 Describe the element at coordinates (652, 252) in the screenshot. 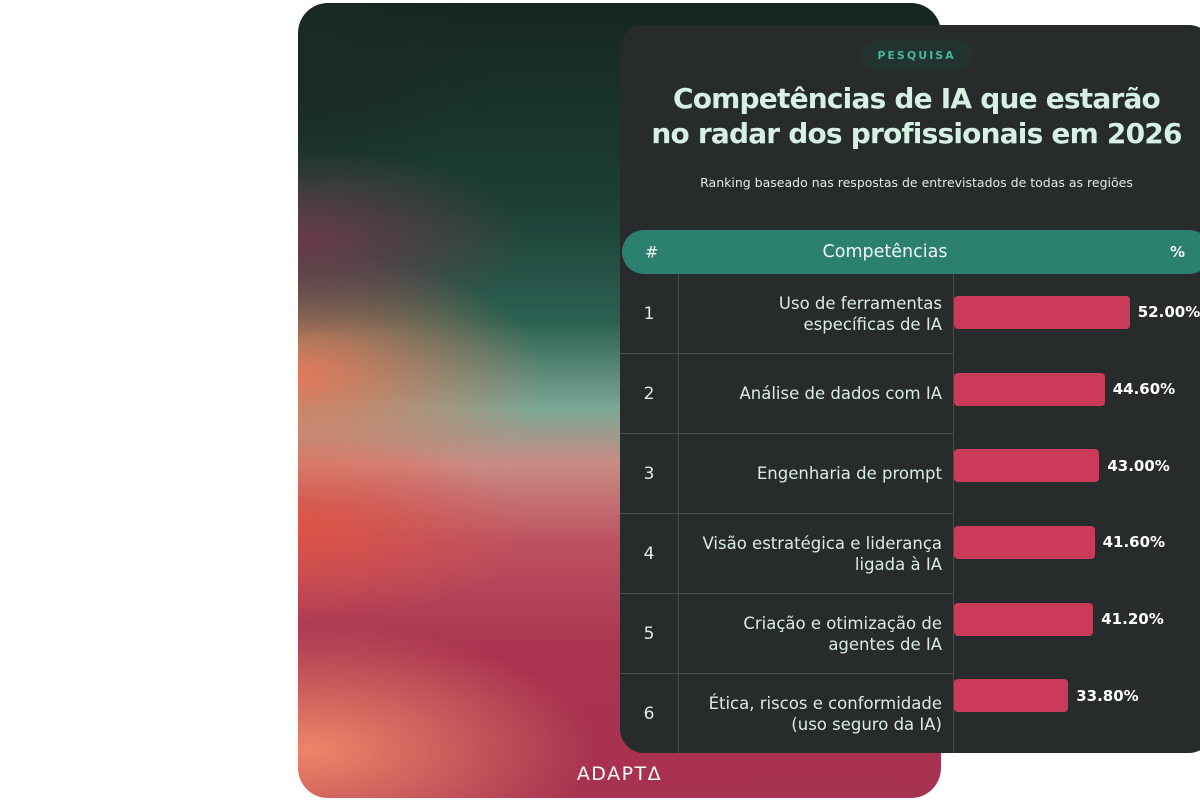

I see `header-rank: #` at that location.